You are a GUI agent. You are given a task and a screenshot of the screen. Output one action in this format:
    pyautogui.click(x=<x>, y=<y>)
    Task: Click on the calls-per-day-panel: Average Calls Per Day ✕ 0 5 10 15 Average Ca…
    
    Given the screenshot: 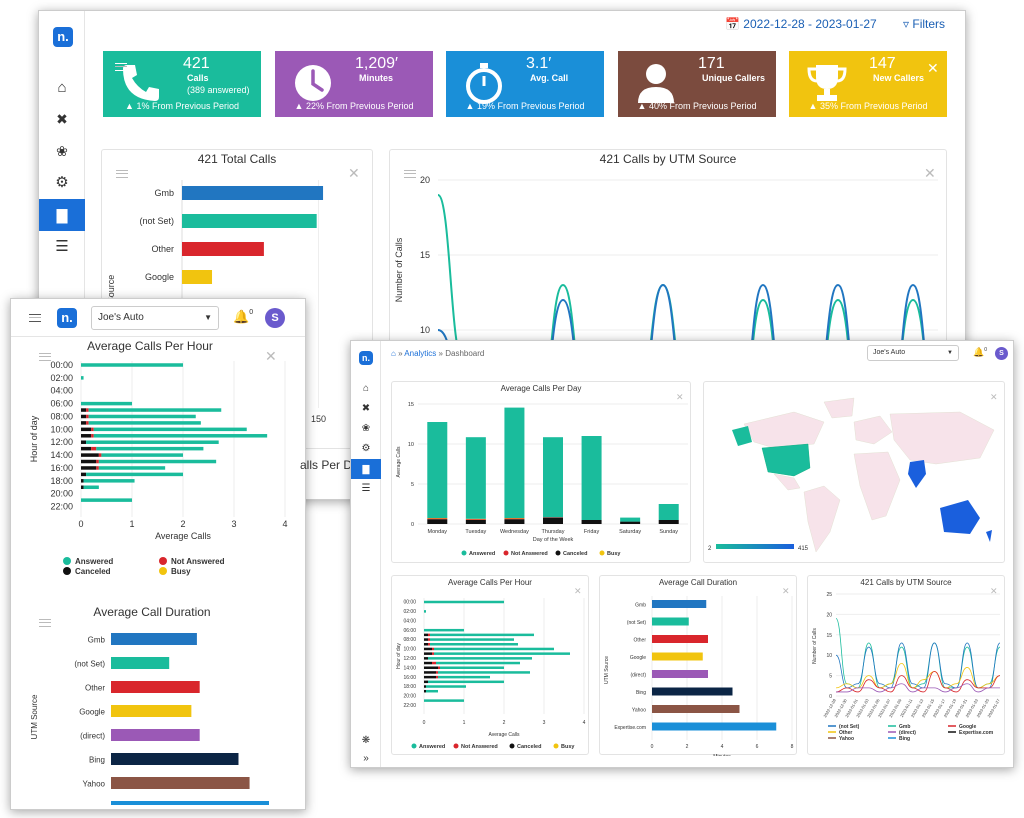 What is the action you would take?
    pyautogui.click(x=541, y=472)
    